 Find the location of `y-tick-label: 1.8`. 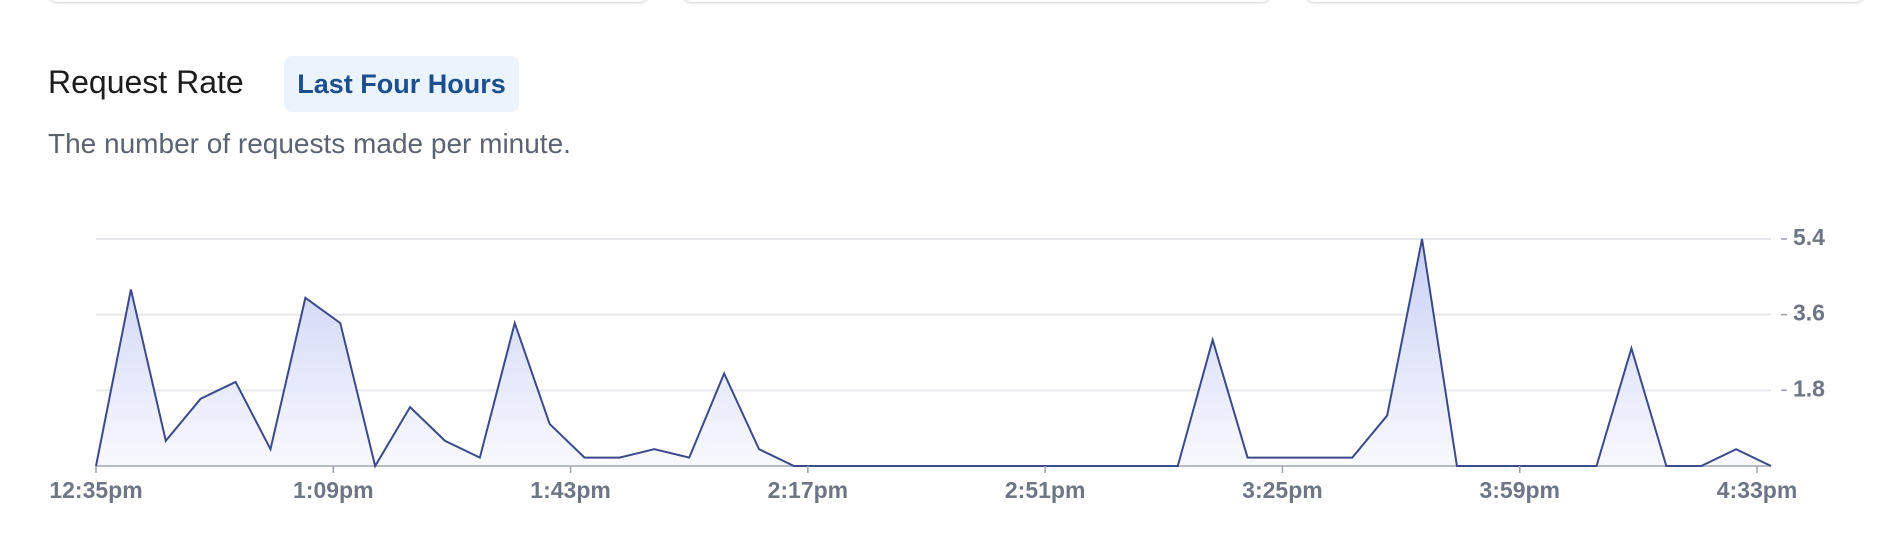

y-tick-label: 1.8 is located at coordinates (1809, 388).